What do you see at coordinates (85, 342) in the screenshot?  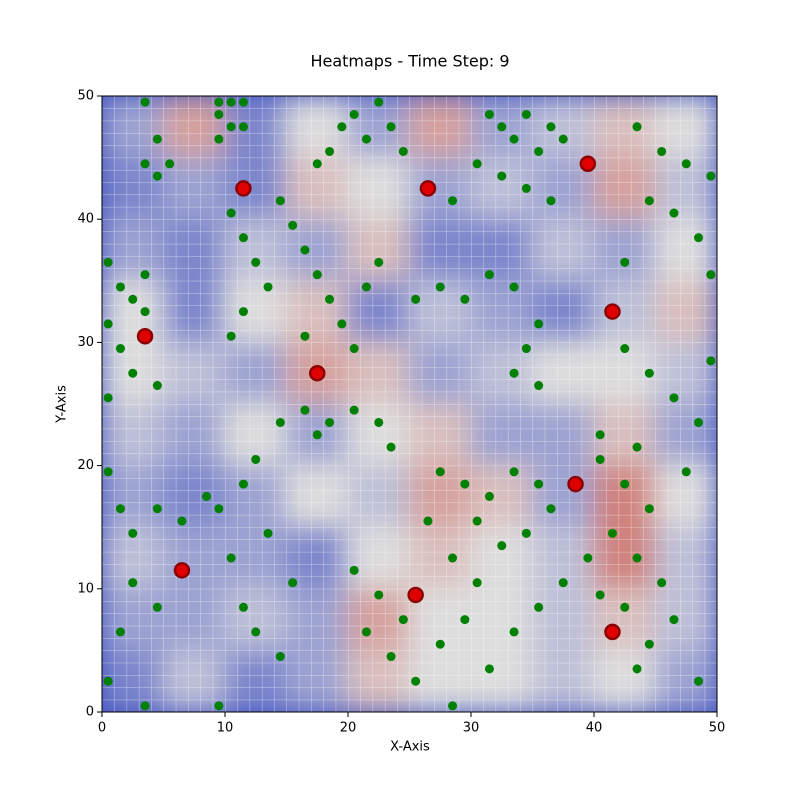 I see `y-tick-label: 30` at bounding box center [85, 342].